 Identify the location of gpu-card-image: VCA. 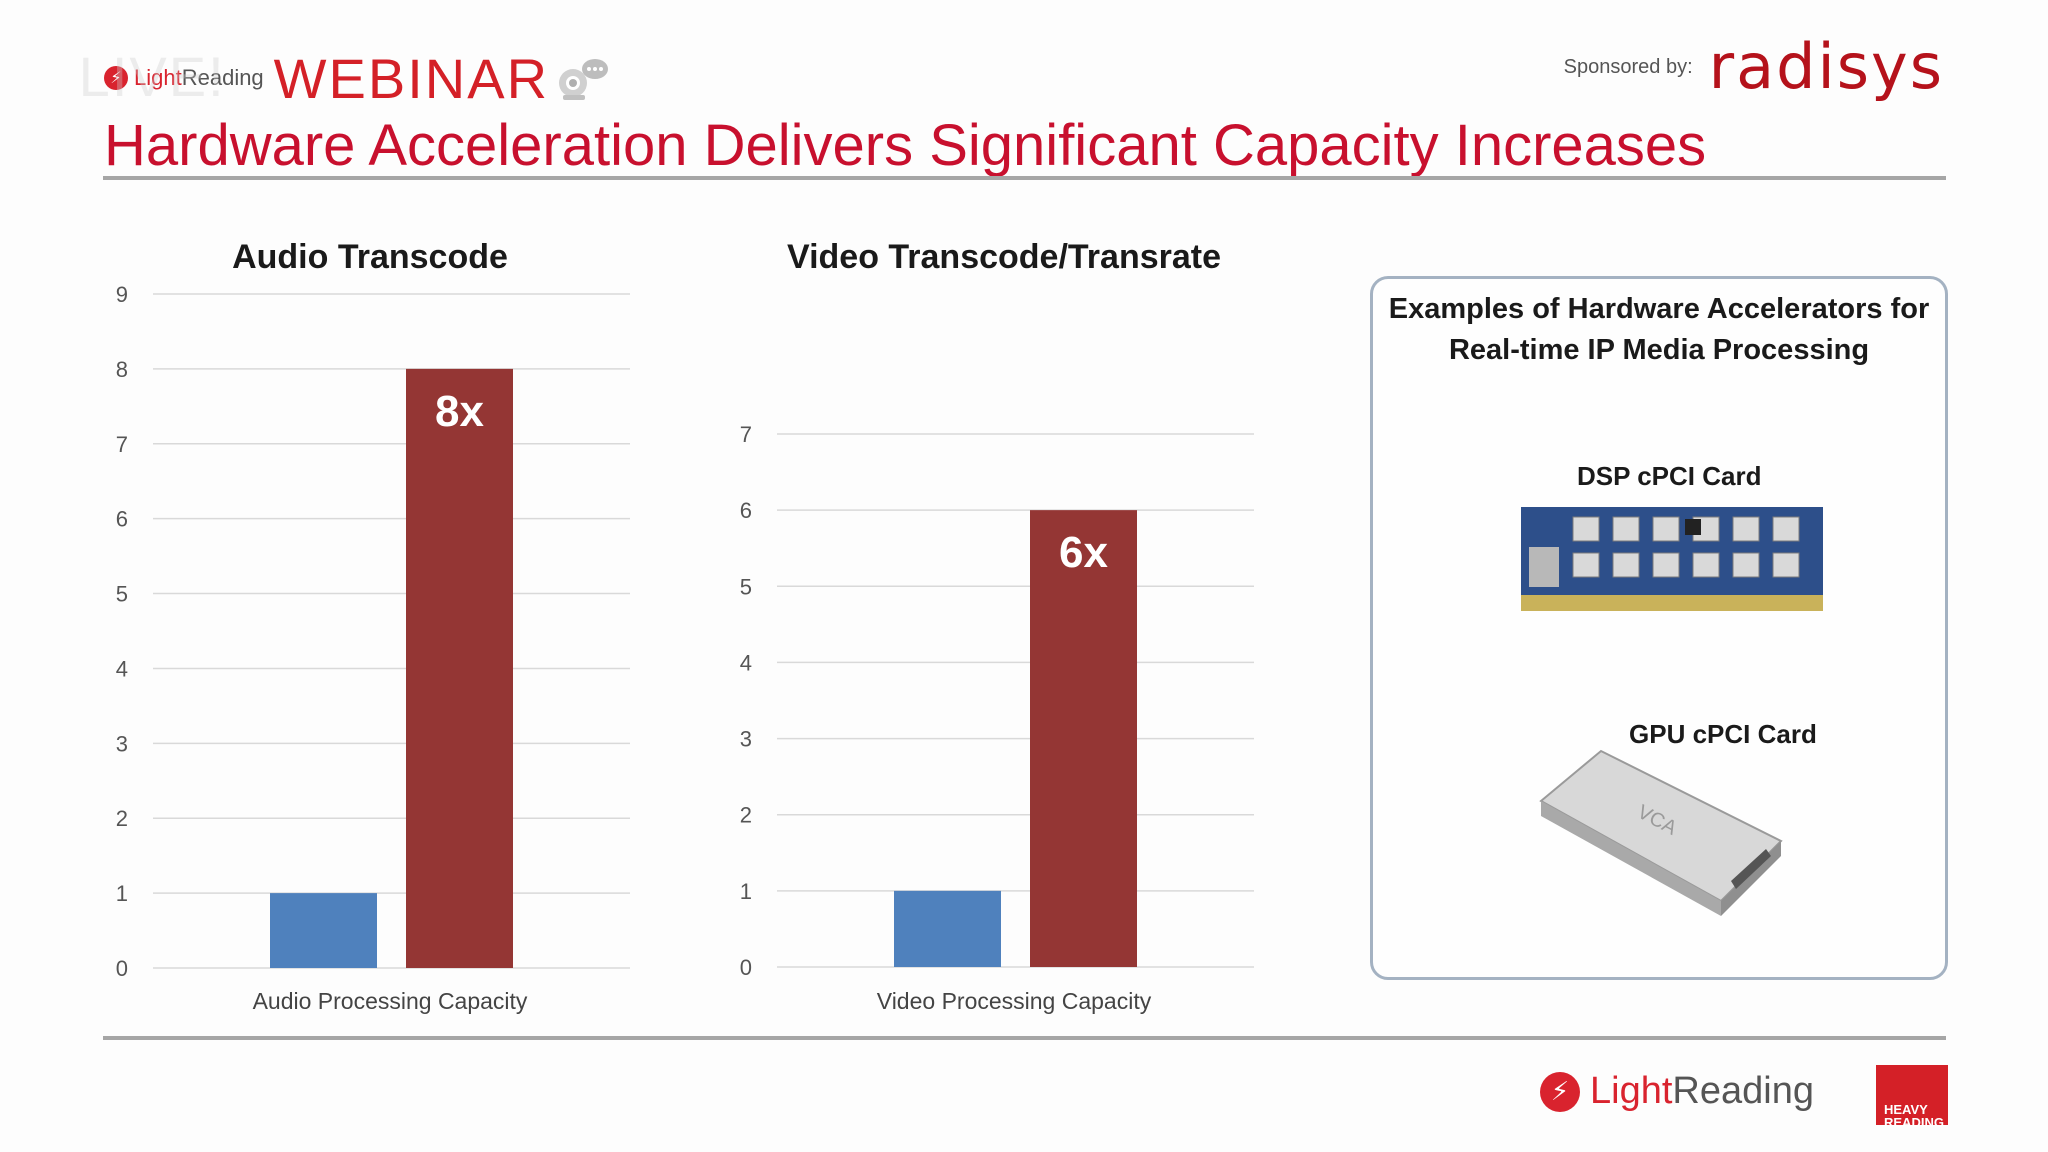
(1661, 832).